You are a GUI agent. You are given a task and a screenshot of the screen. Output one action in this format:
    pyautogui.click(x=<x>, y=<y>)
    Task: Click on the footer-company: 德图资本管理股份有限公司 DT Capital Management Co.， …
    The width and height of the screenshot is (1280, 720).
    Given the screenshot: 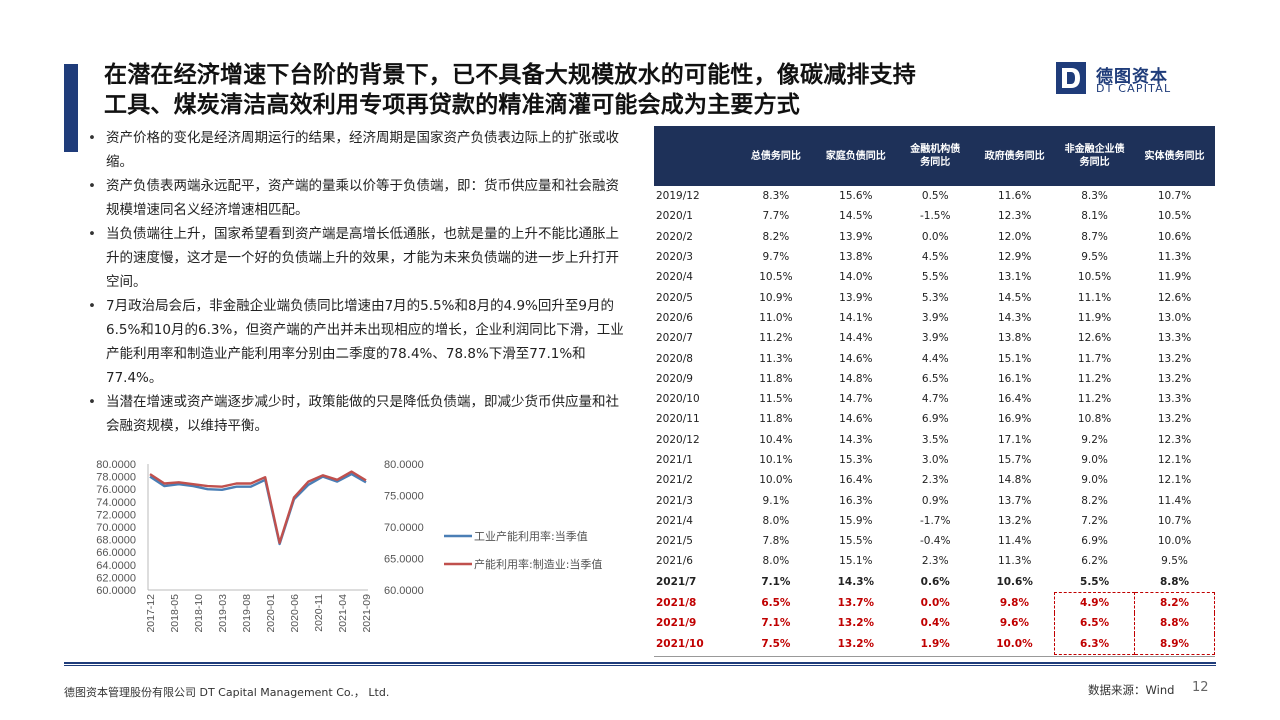 What is the action you would take?
    pyautogui.click(x=227, y=692)
    